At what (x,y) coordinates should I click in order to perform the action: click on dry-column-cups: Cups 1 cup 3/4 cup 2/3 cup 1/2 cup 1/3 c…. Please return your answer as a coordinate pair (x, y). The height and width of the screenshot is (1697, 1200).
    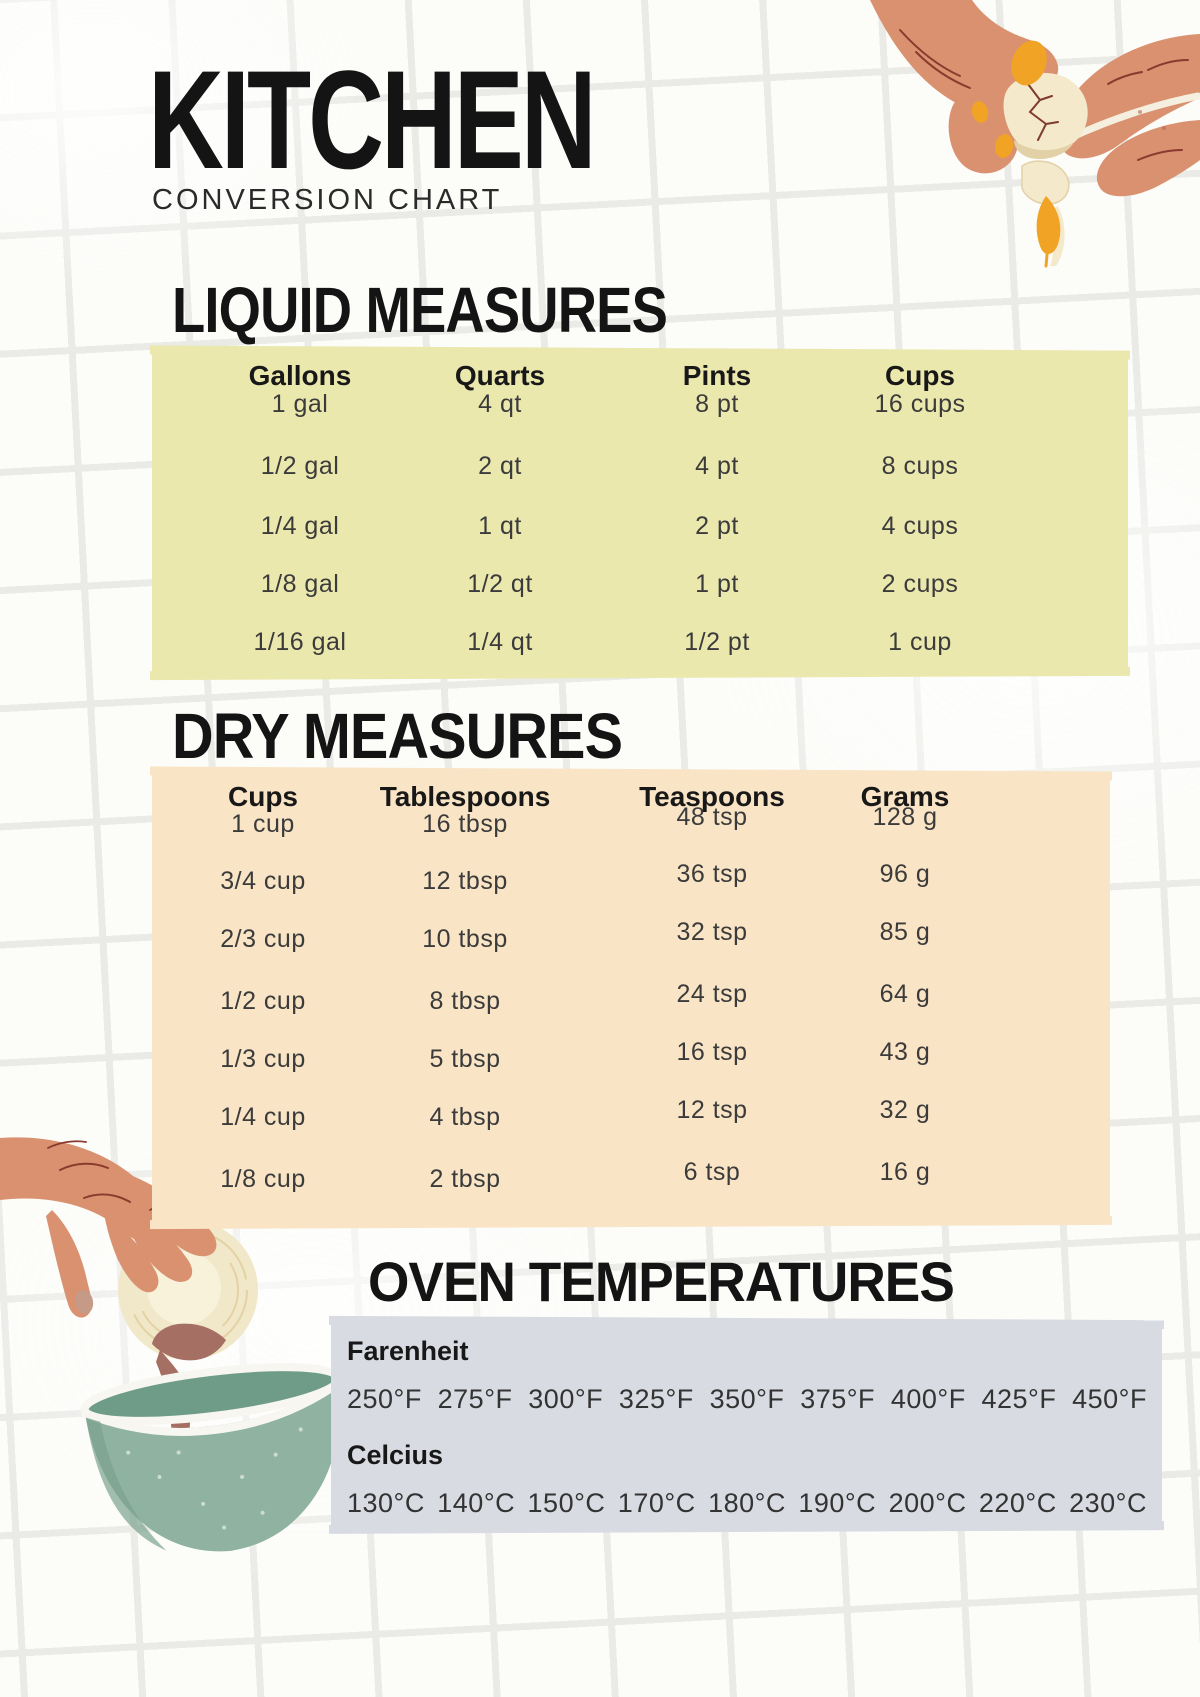
    Looking at the image, I should click on (263, 998).